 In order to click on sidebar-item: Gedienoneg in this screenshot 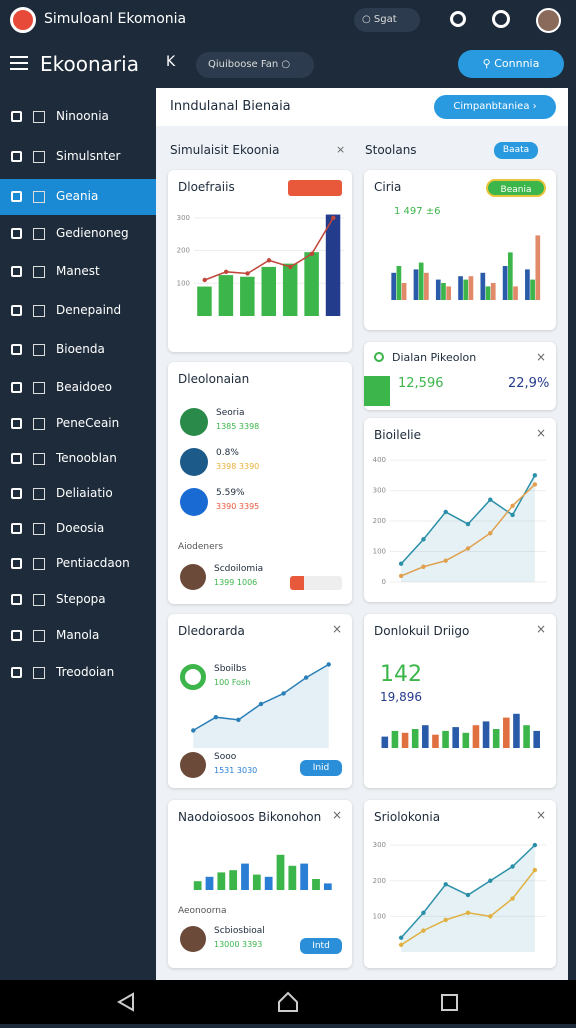, I will do `click(78, 234)`.